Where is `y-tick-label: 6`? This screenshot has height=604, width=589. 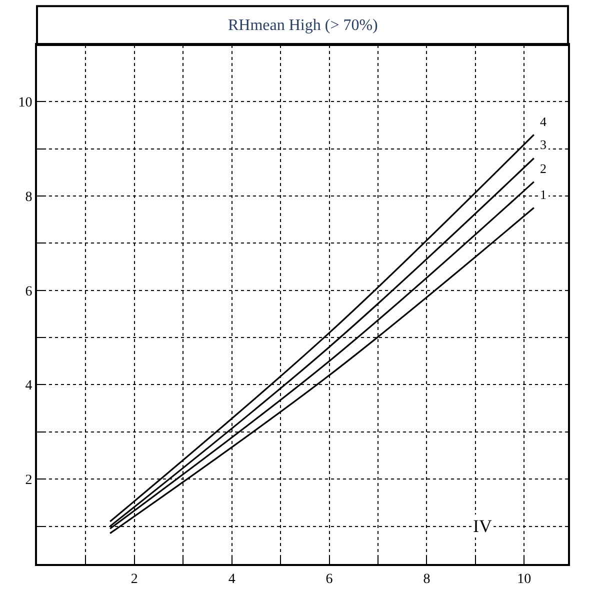
y-tick-label: 6 is located at coordinates (28, 292).